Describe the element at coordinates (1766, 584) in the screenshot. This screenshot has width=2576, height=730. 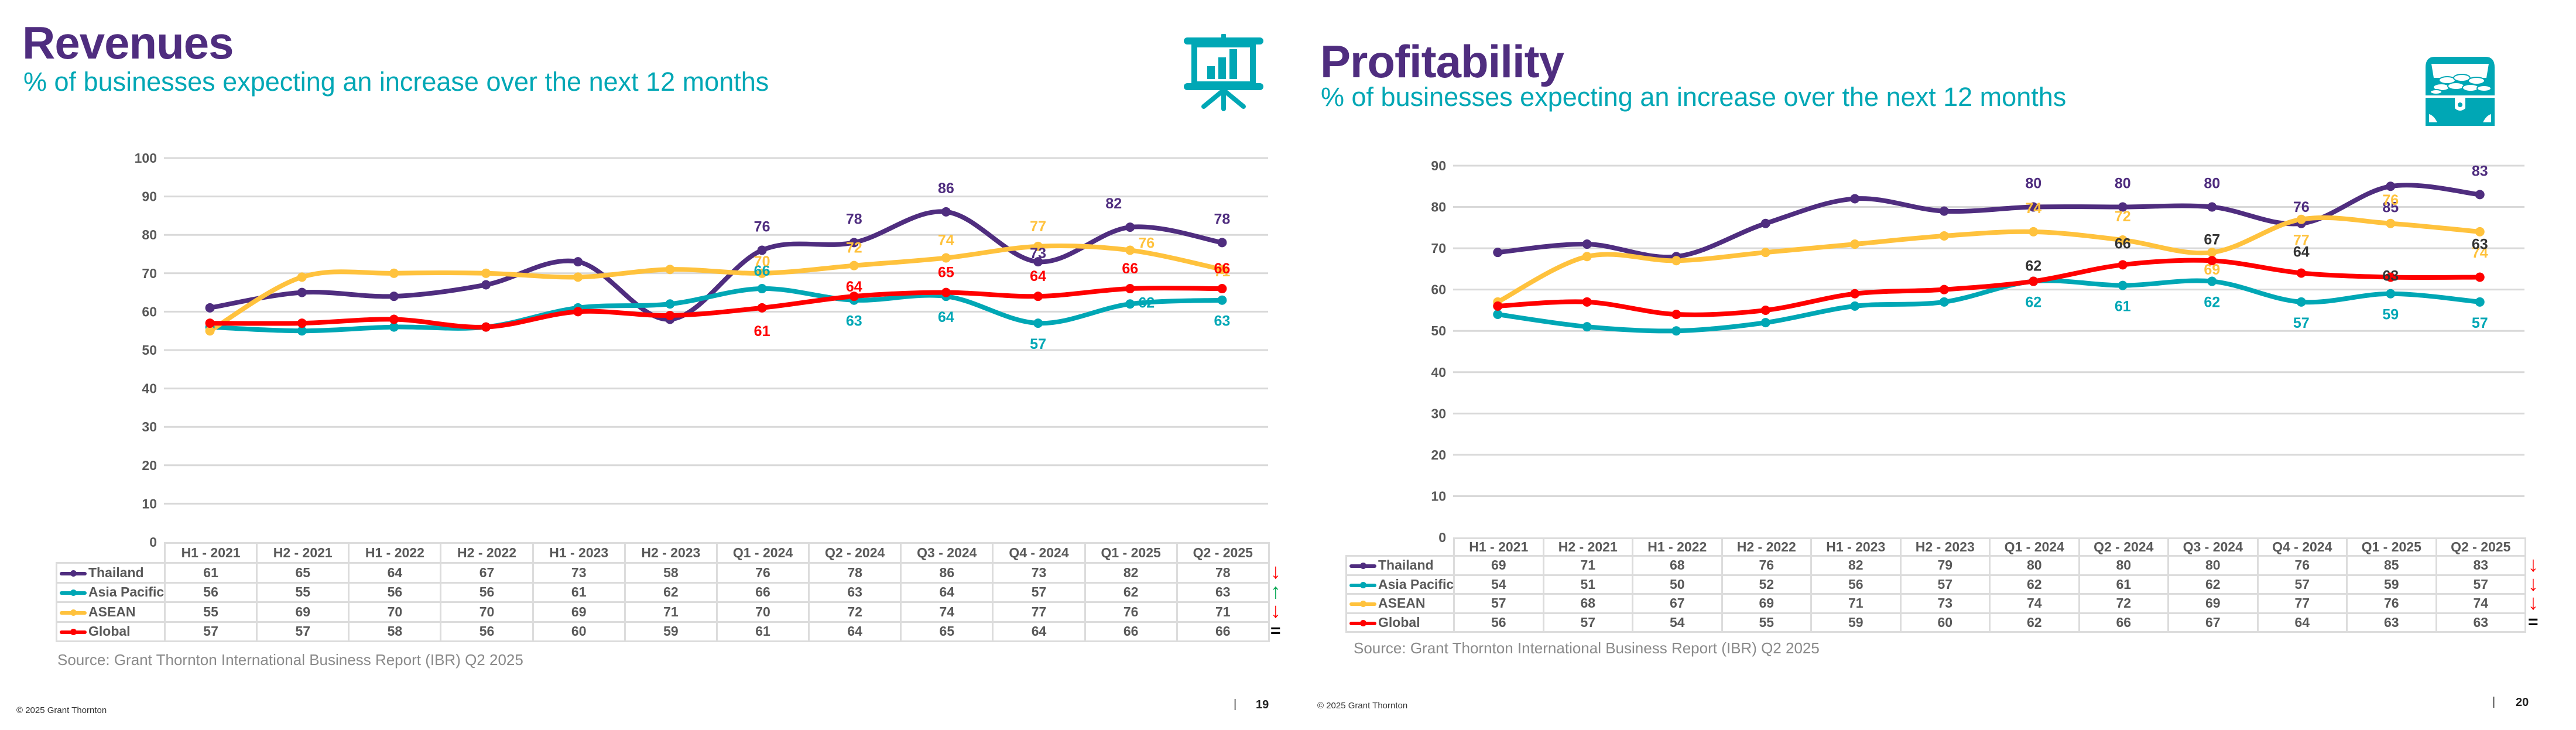
I see `table-cell: 52` at that location.